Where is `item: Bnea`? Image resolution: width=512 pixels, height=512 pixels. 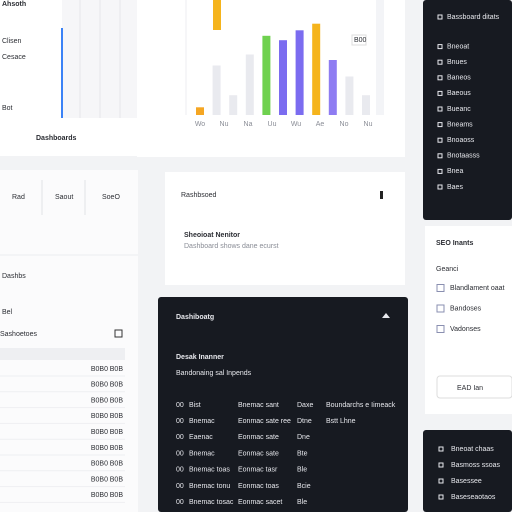
item: Bnea is located at coordinates (455, 171).